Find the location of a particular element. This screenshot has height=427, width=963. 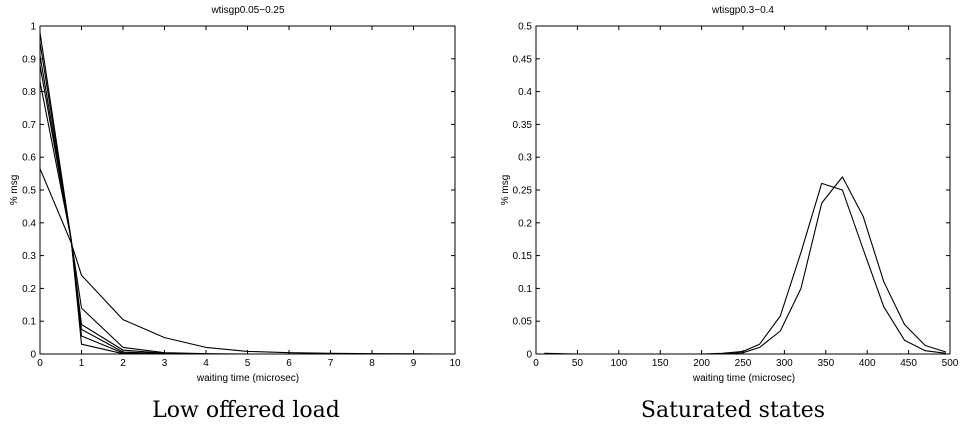

x-tick-label: 7 is located at coordinates (331, 363).